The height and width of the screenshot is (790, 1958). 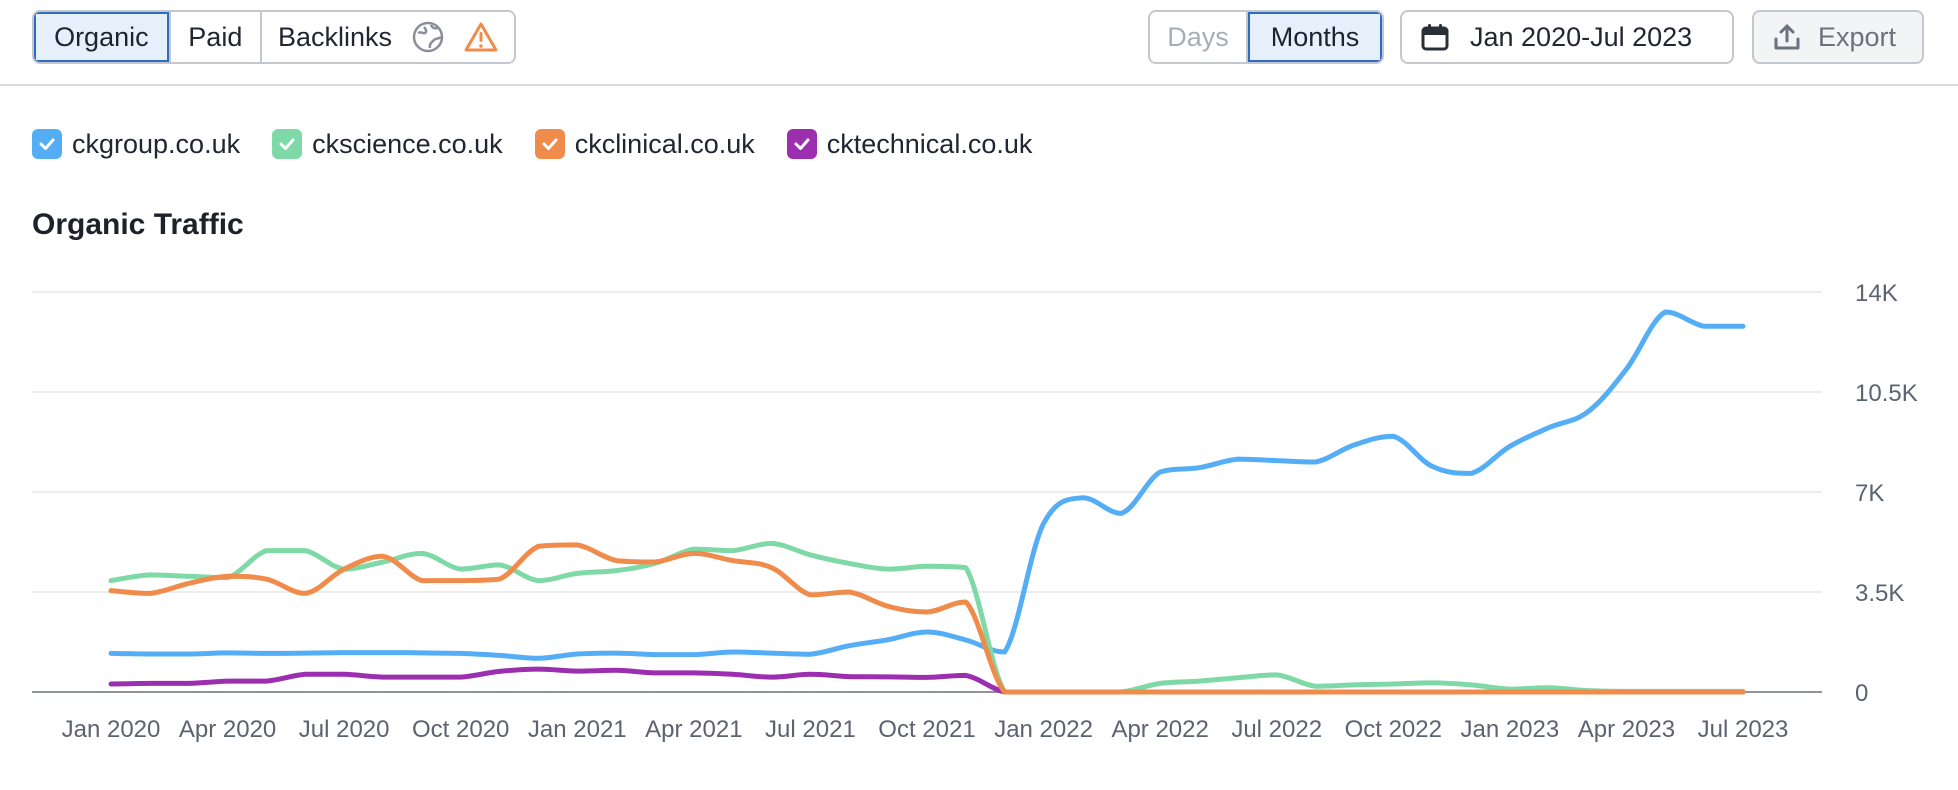 I want to click on x-tick-label: Jan 2022, so click(x=1043, y=729).